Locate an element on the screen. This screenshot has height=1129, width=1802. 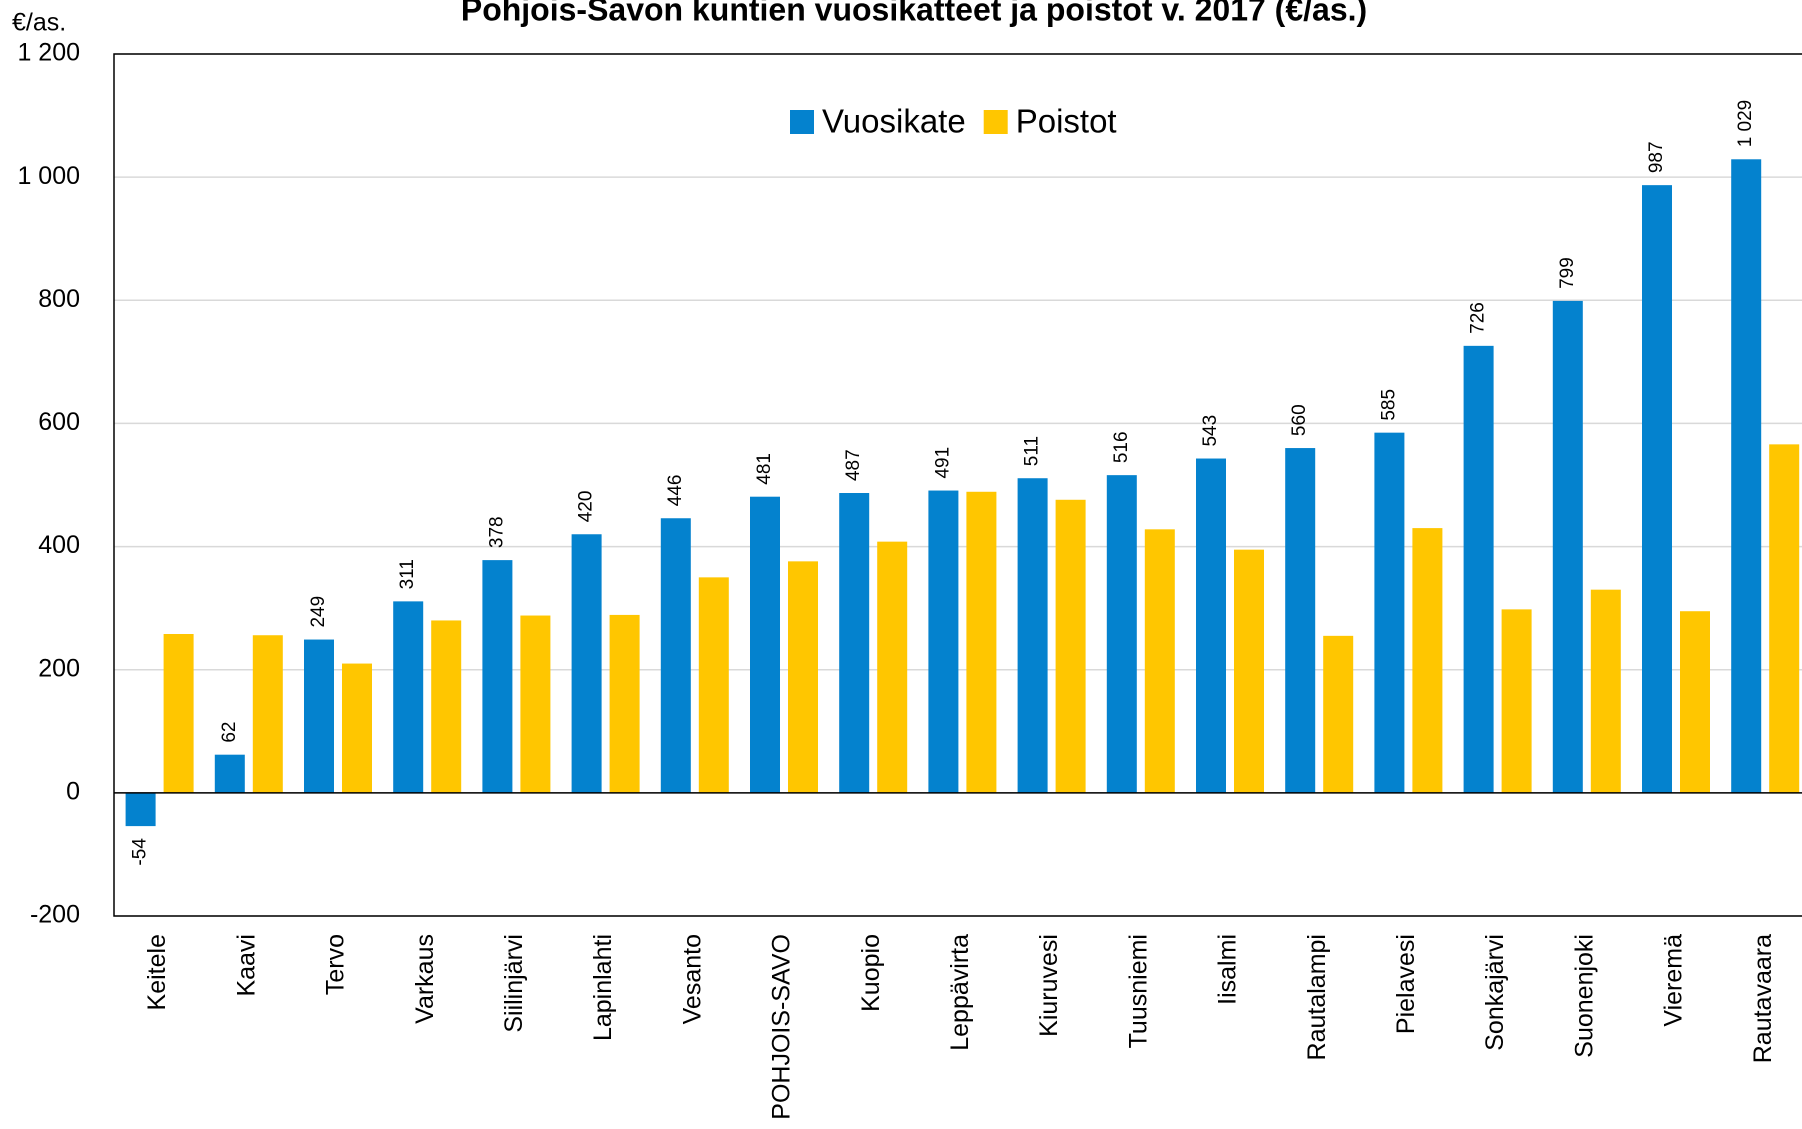
y-axis-label: €/as. is located at coordinates (39, 23).